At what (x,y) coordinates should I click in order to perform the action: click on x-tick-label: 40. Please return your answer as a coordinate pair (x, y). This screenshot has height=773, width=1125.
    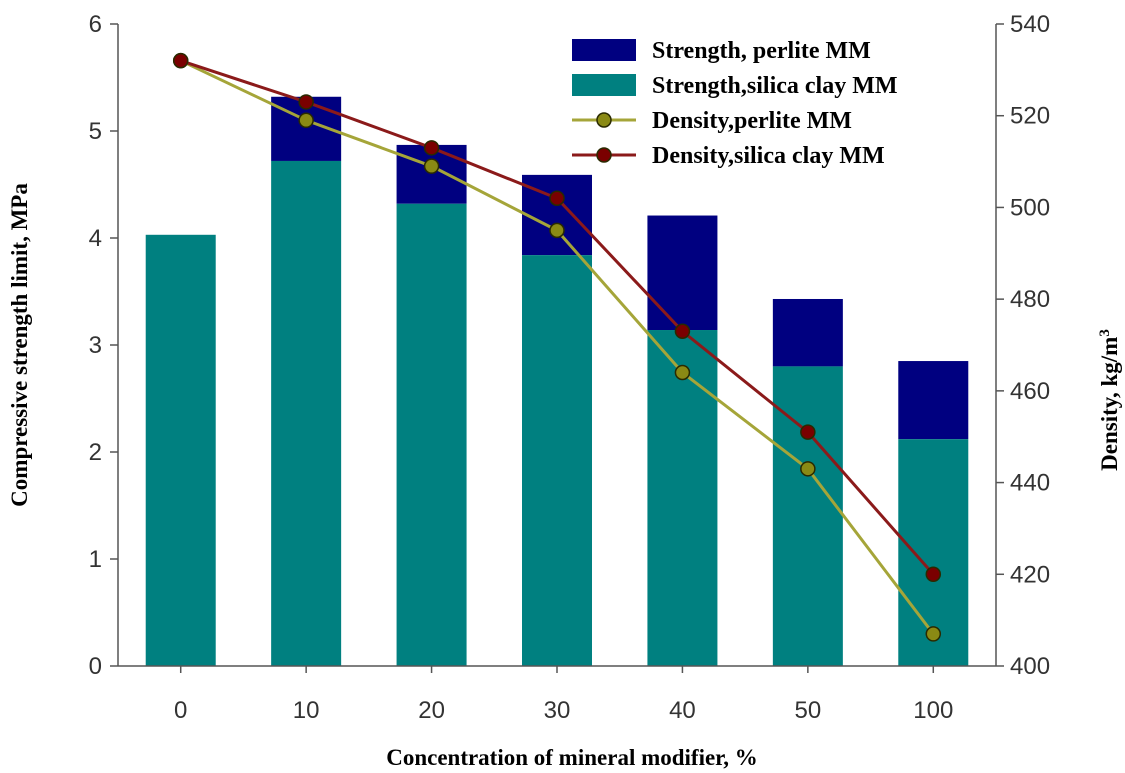
    Looking at the image, I should click on (682, 710).